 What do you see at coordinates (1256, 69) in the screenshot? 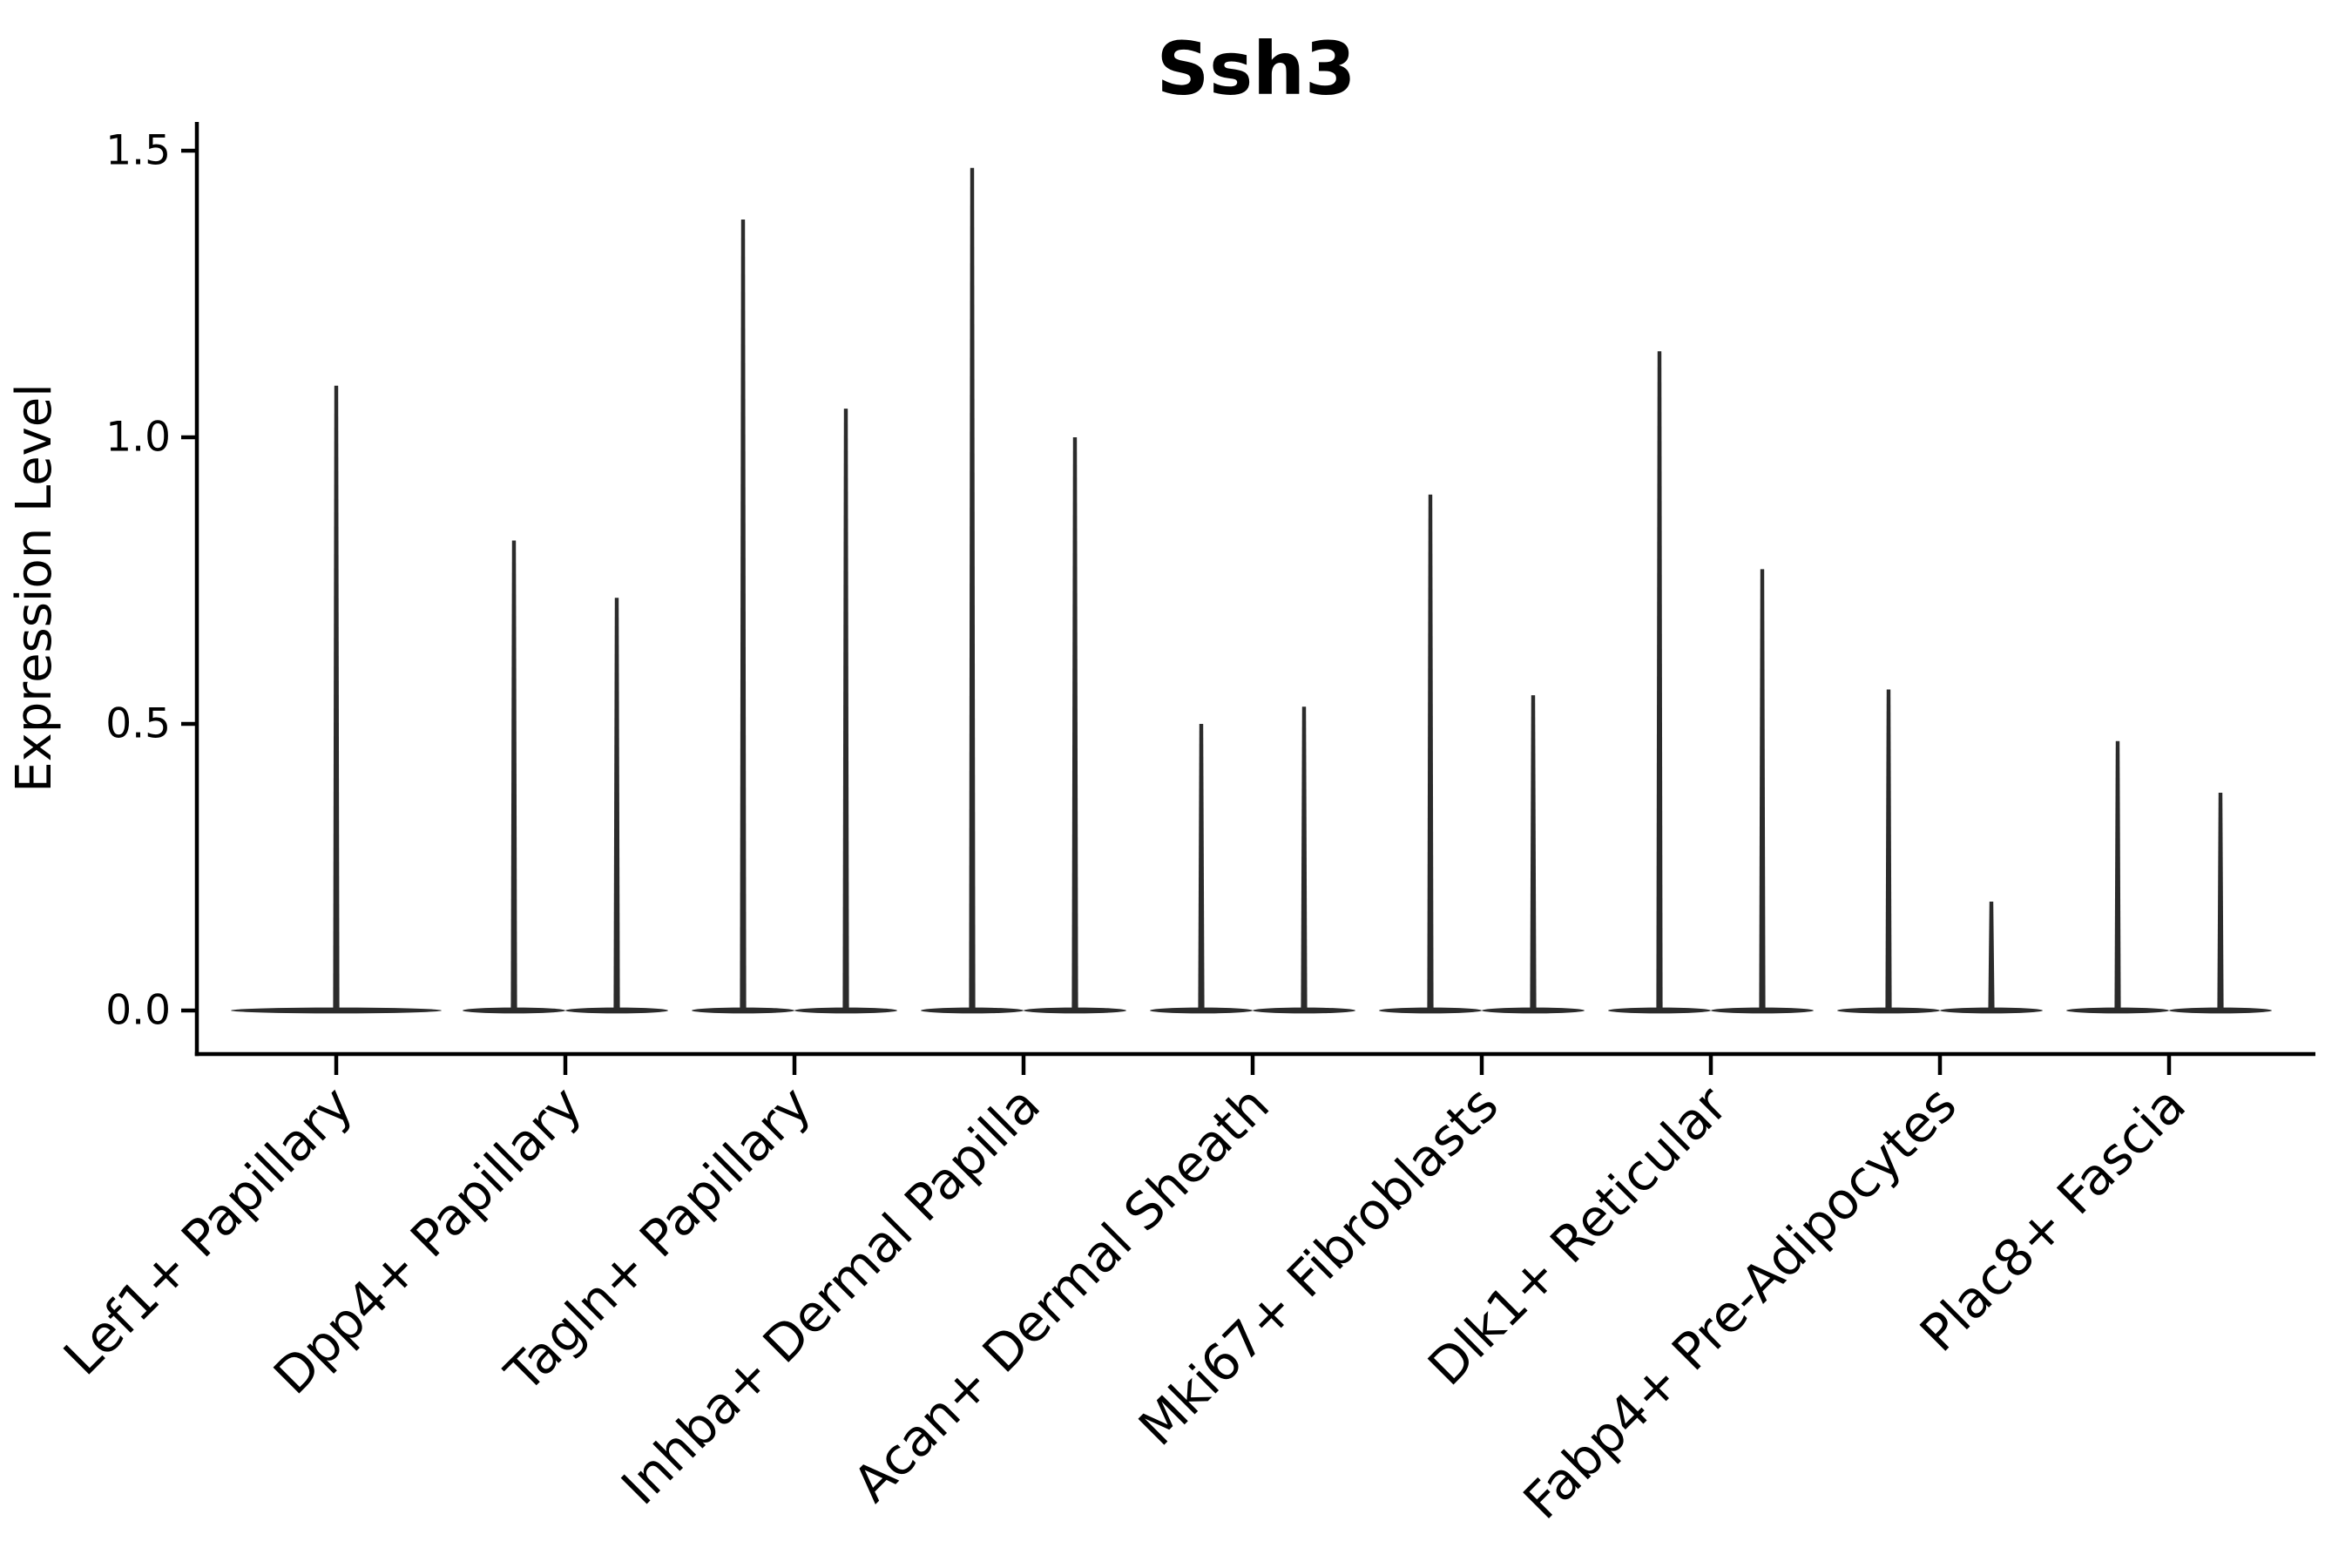
I see `chart-title: Ssh3` at bounding box center [1256, 69].